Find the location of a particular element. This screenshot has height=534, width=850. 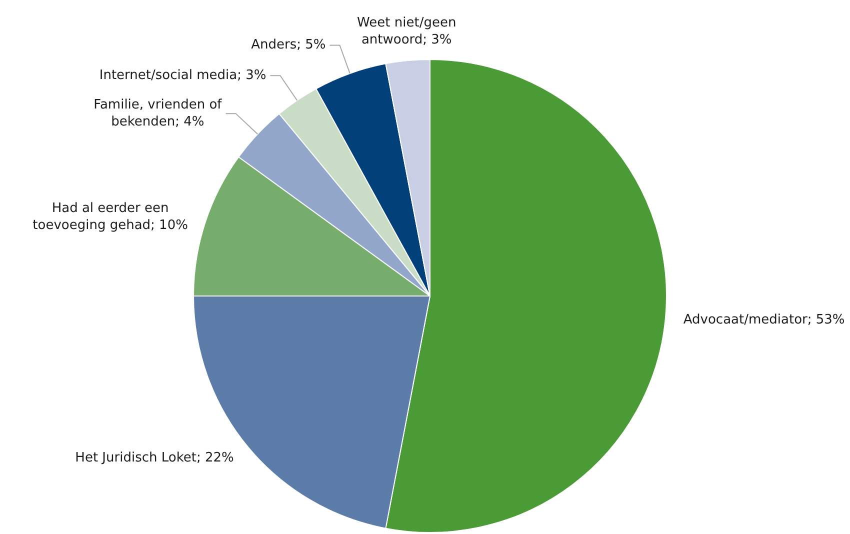

slice-label: Anders; 5% is located at coordinates (288, 45).